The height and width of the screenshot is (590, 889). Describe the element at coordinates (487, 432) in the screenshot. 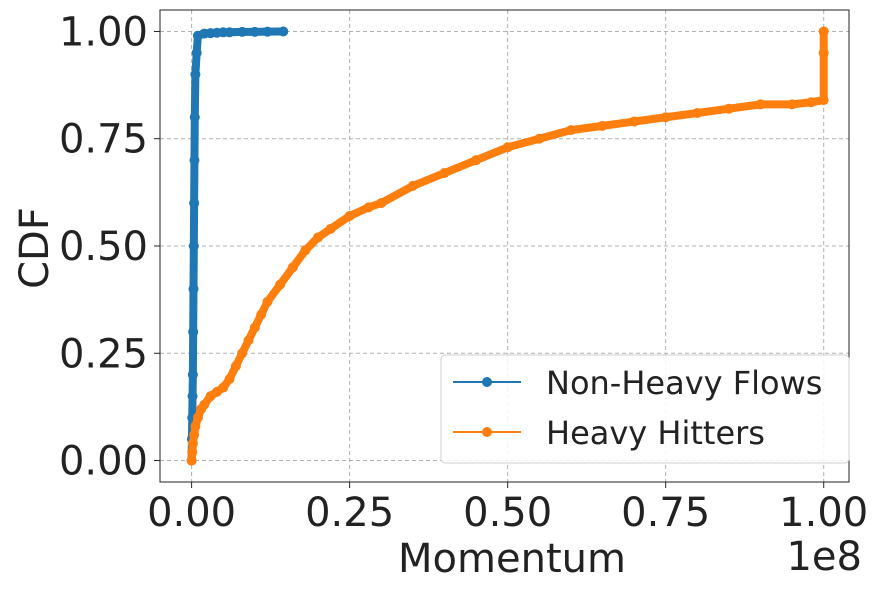

I see `legend-marker-heavy-hitters` at that location.